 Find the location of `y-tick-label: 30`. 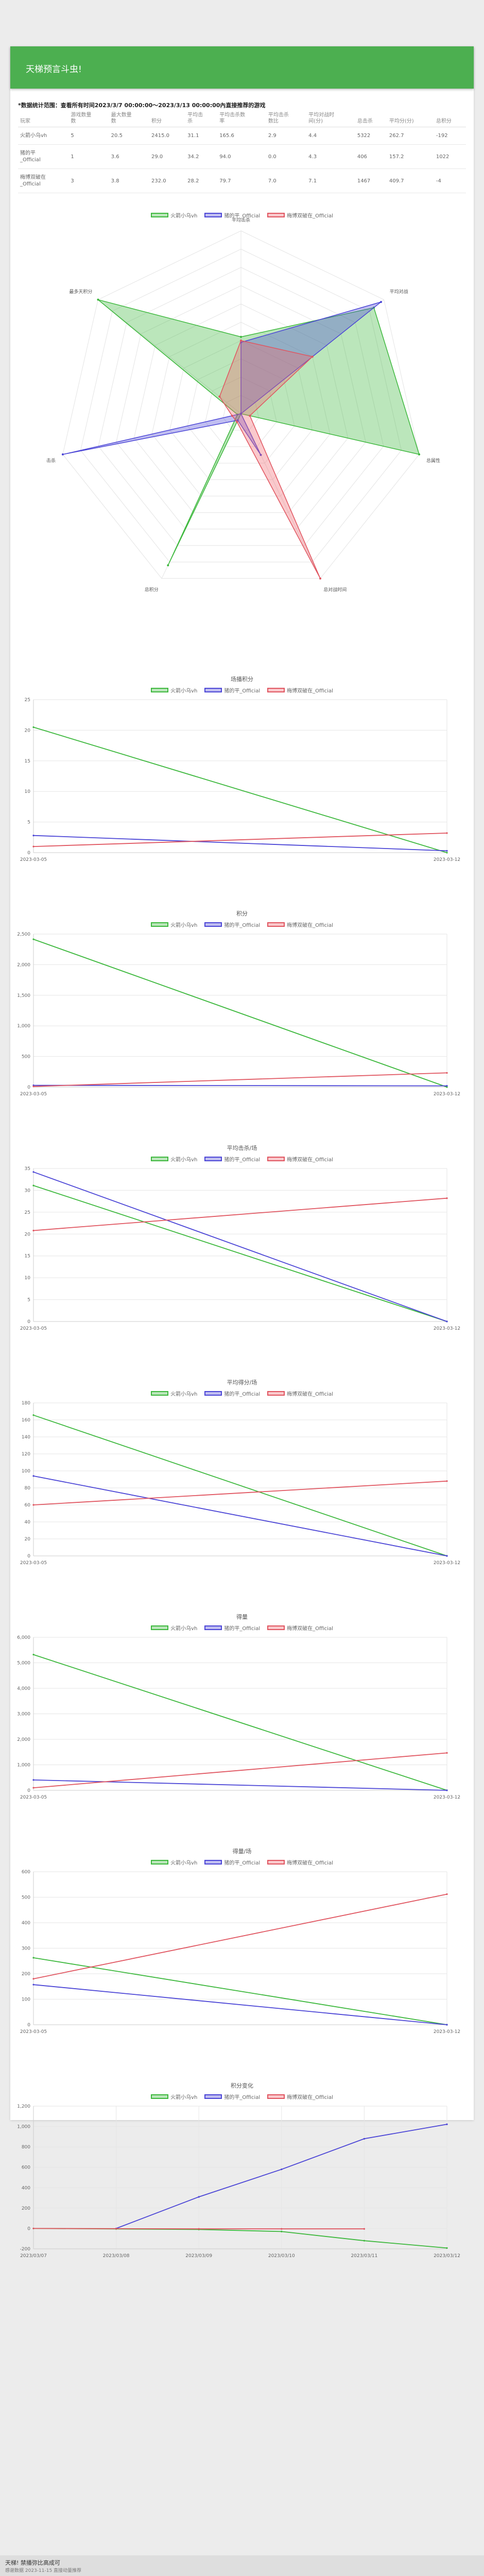

y-tick-label: 30 is located at coordinates (28, 1190).